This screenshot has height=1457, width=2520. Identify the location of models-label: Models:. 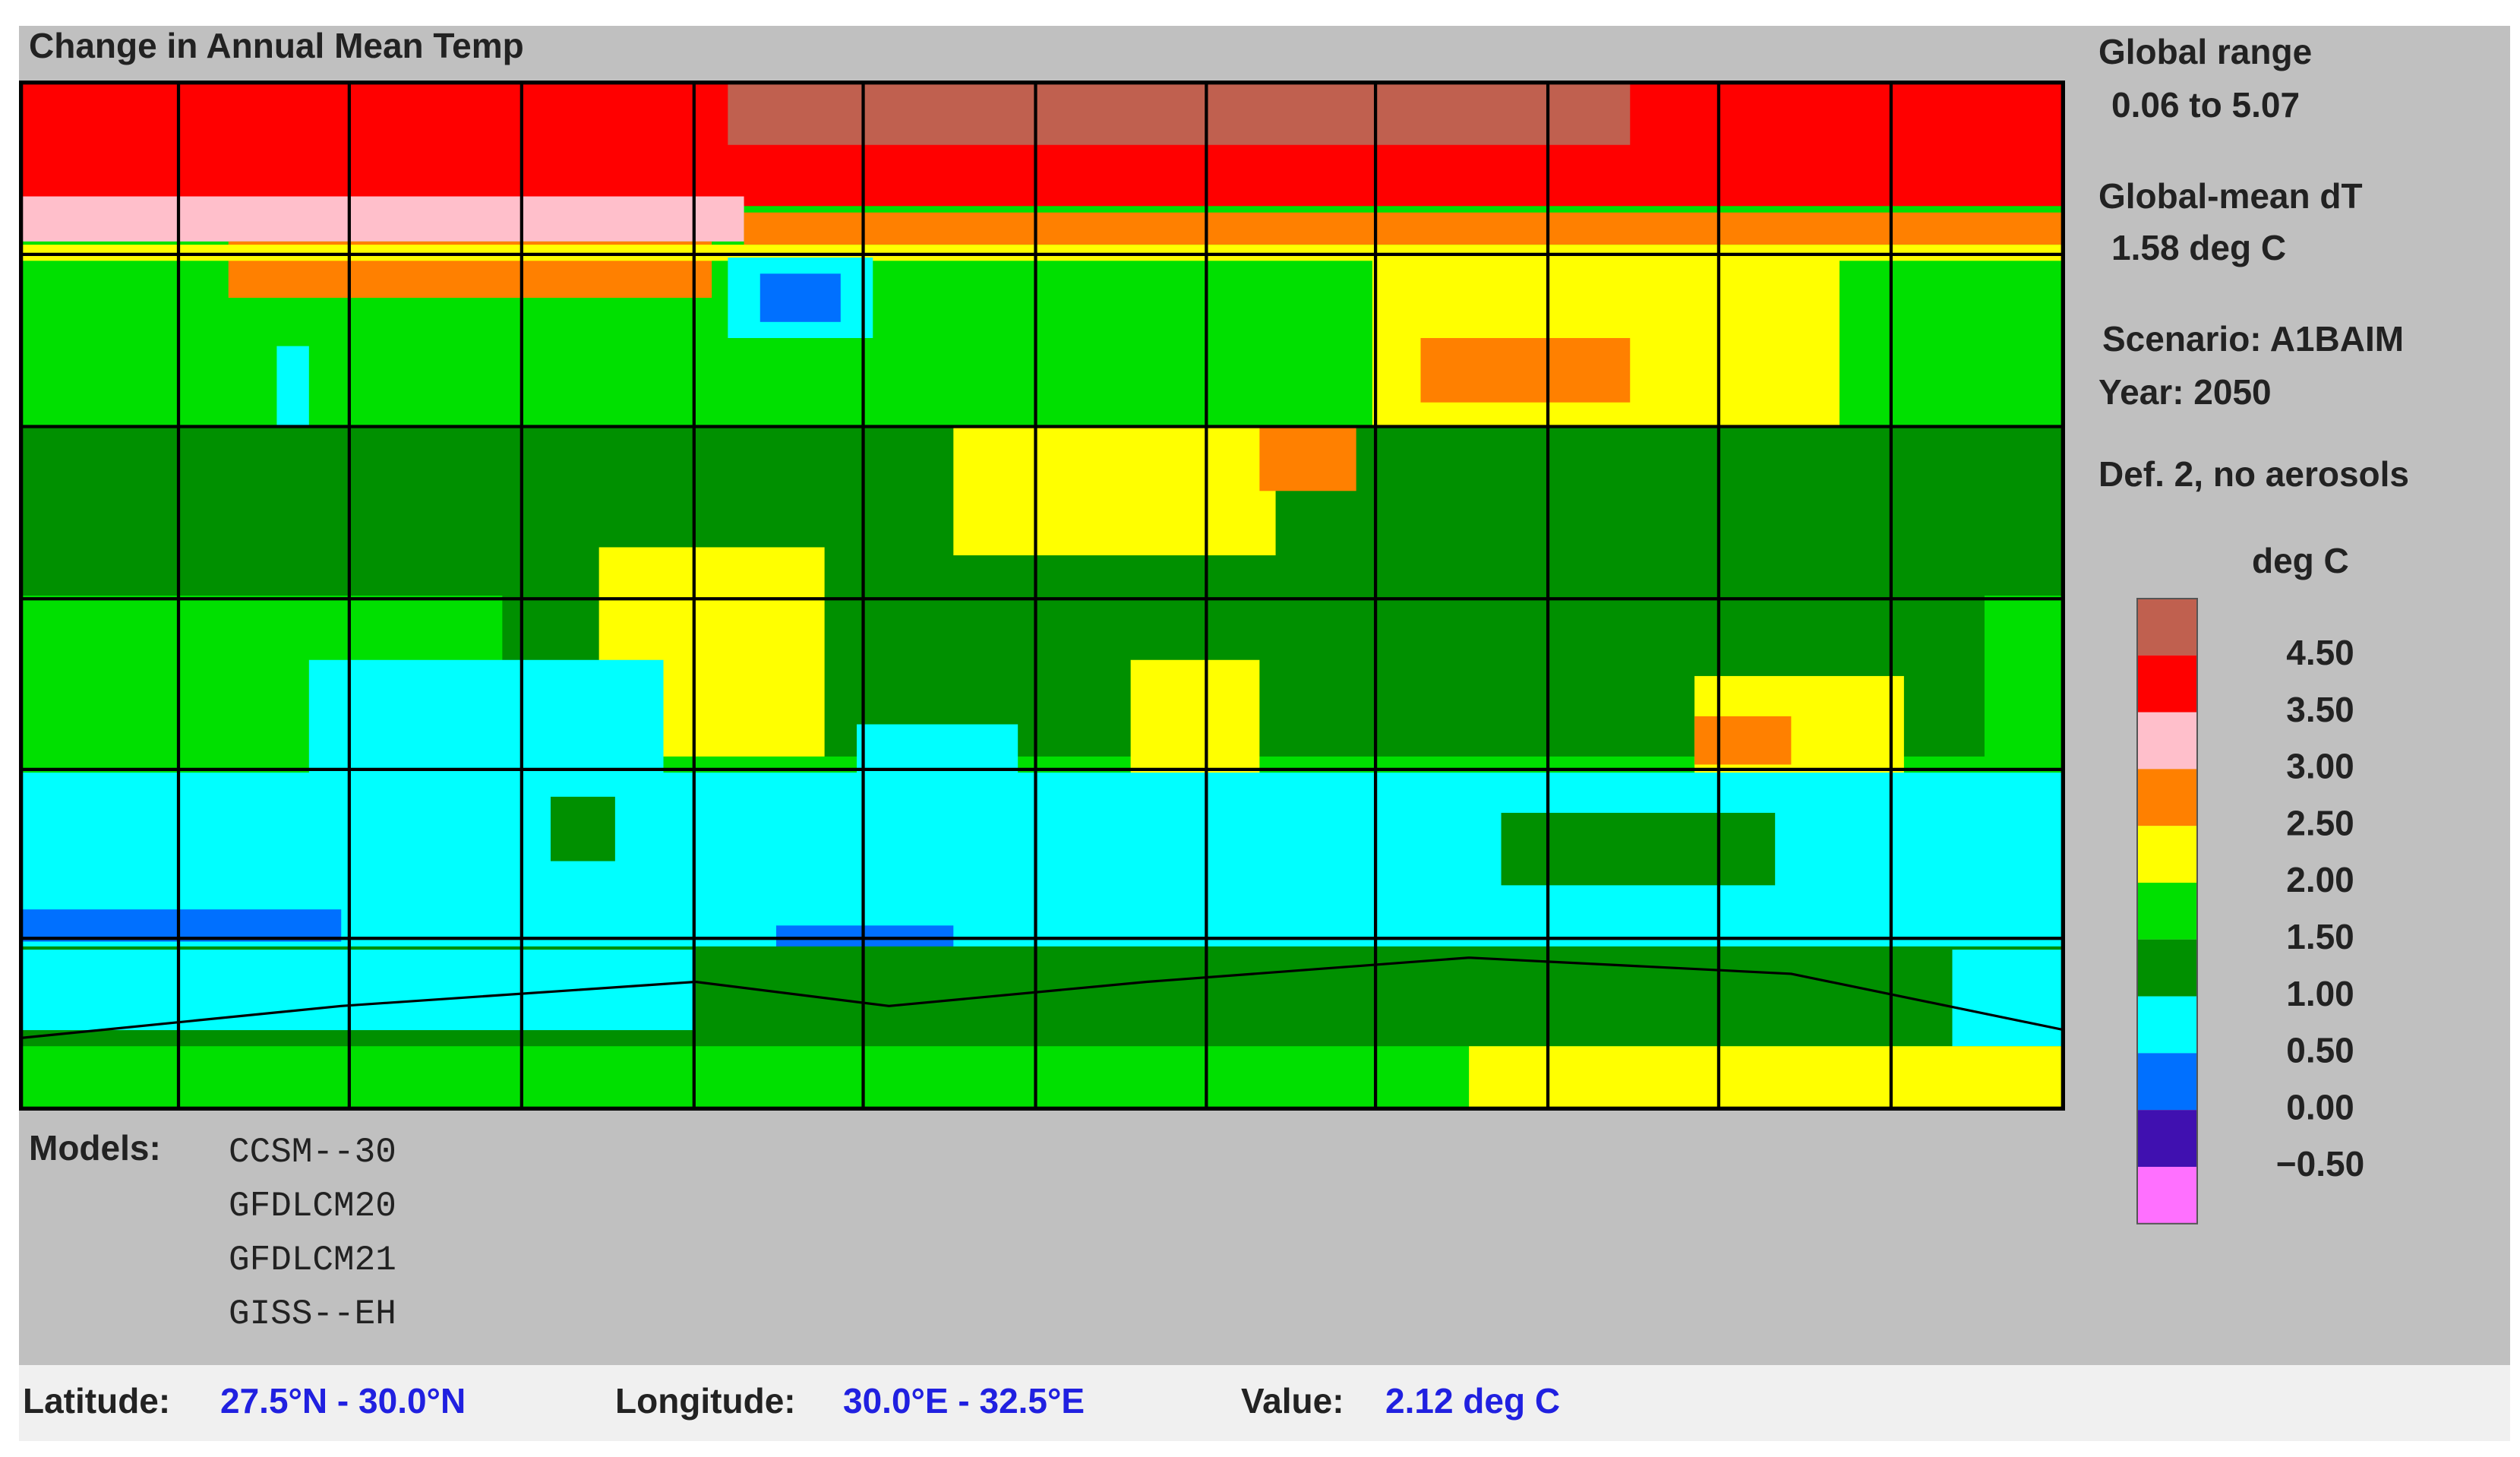
(95, 1148).